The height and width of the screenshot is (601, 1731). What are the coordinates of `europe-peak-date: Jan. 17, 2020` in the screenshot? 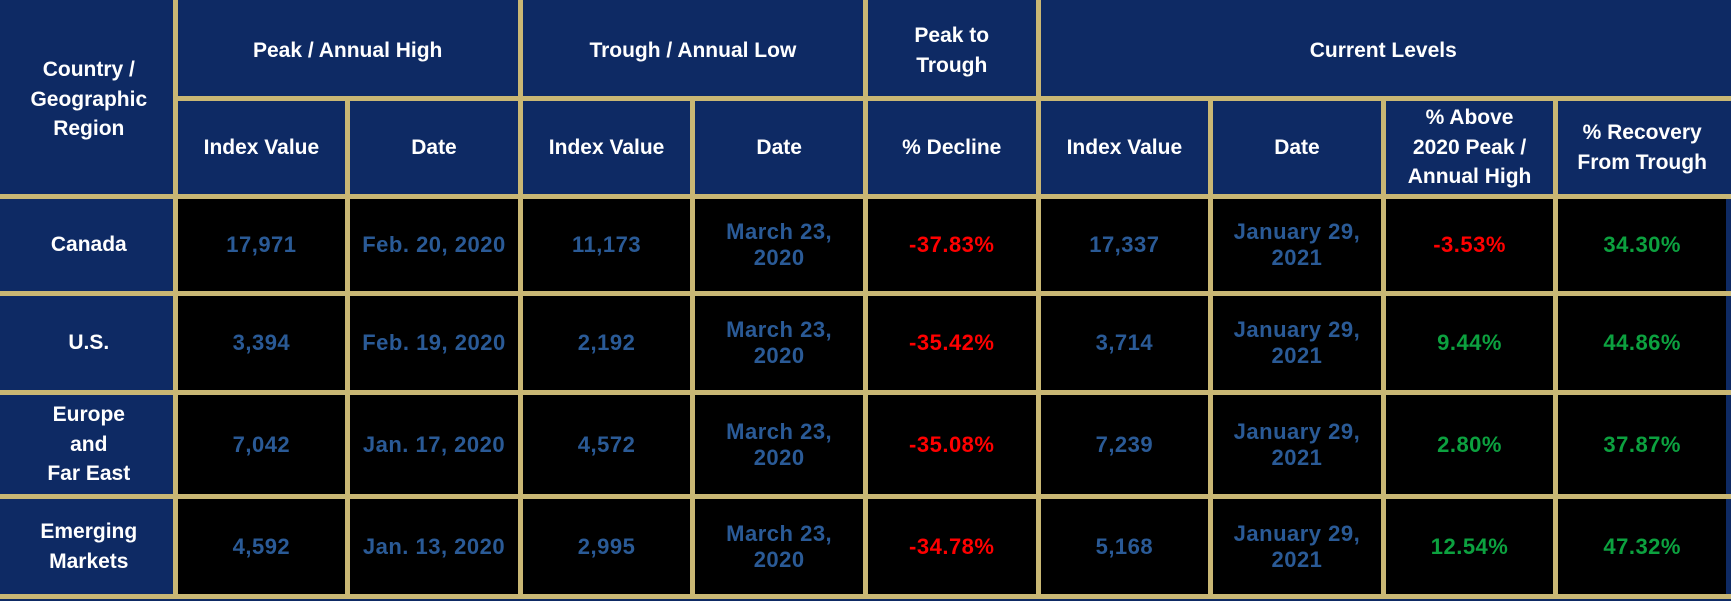 It's located at (434, 444).